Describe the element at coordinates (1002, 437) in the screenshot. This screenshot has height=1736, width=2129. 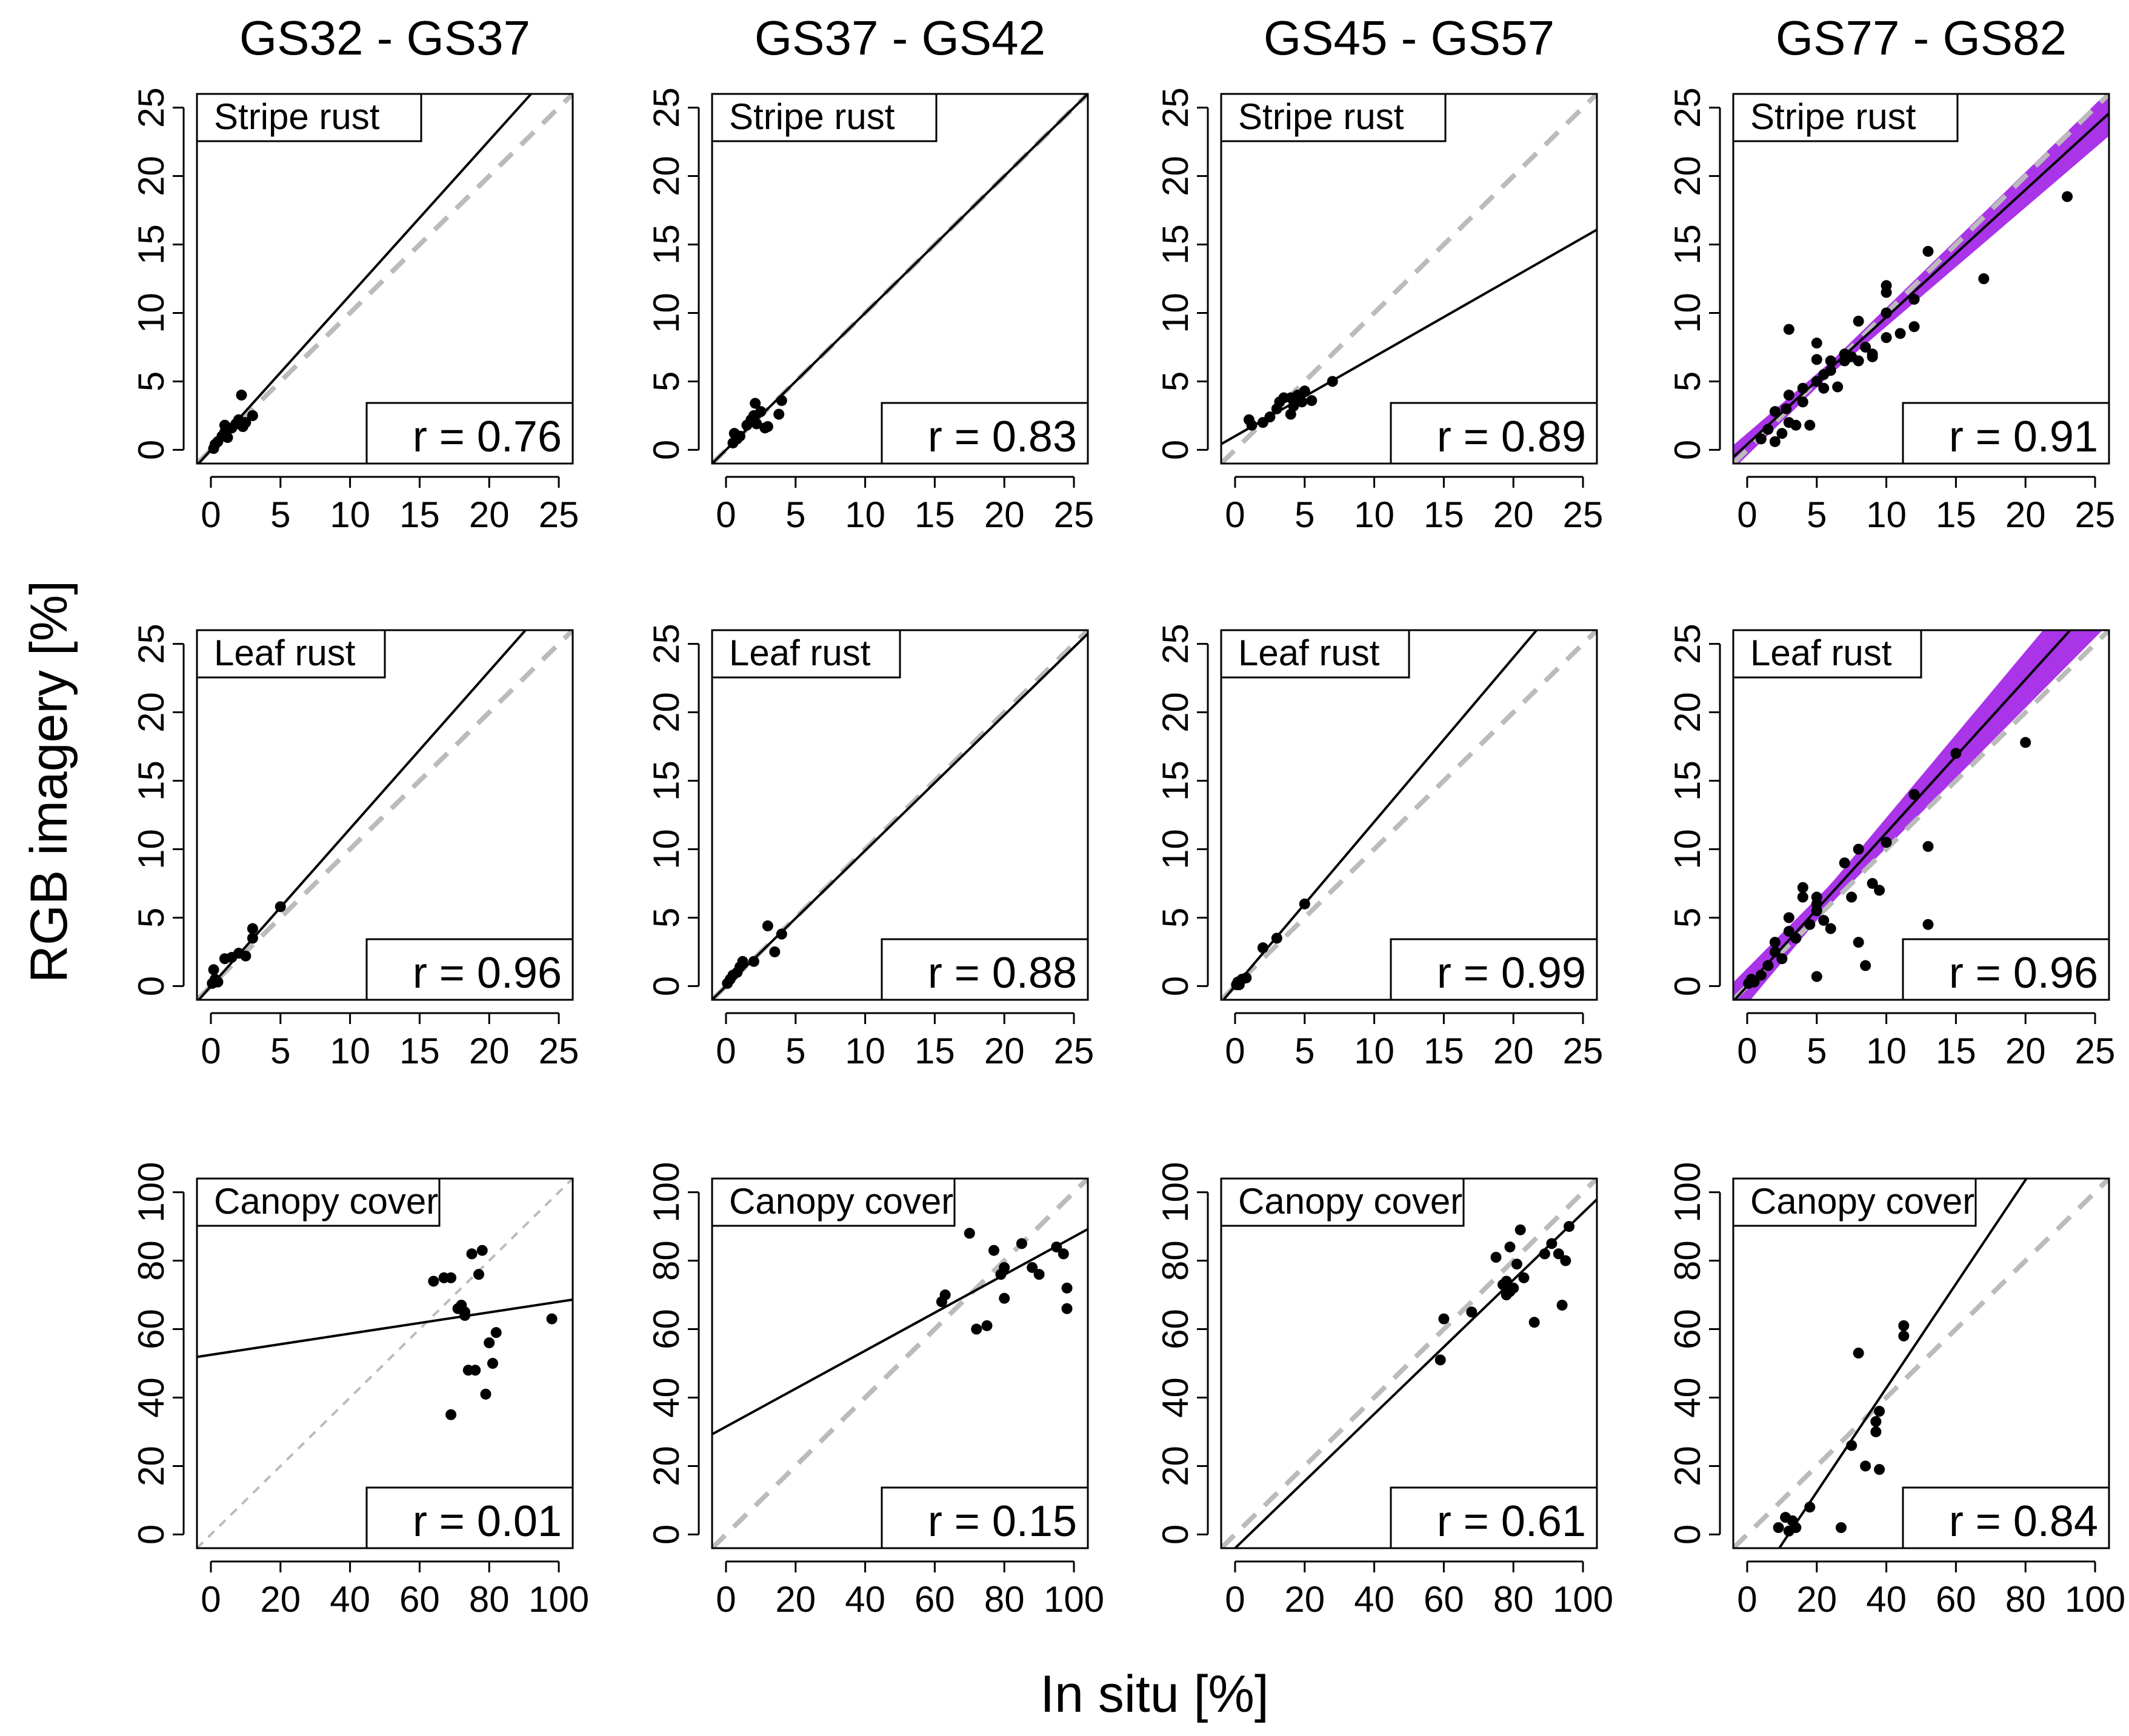
I see `r-value-label: r = 0.83` at that location.